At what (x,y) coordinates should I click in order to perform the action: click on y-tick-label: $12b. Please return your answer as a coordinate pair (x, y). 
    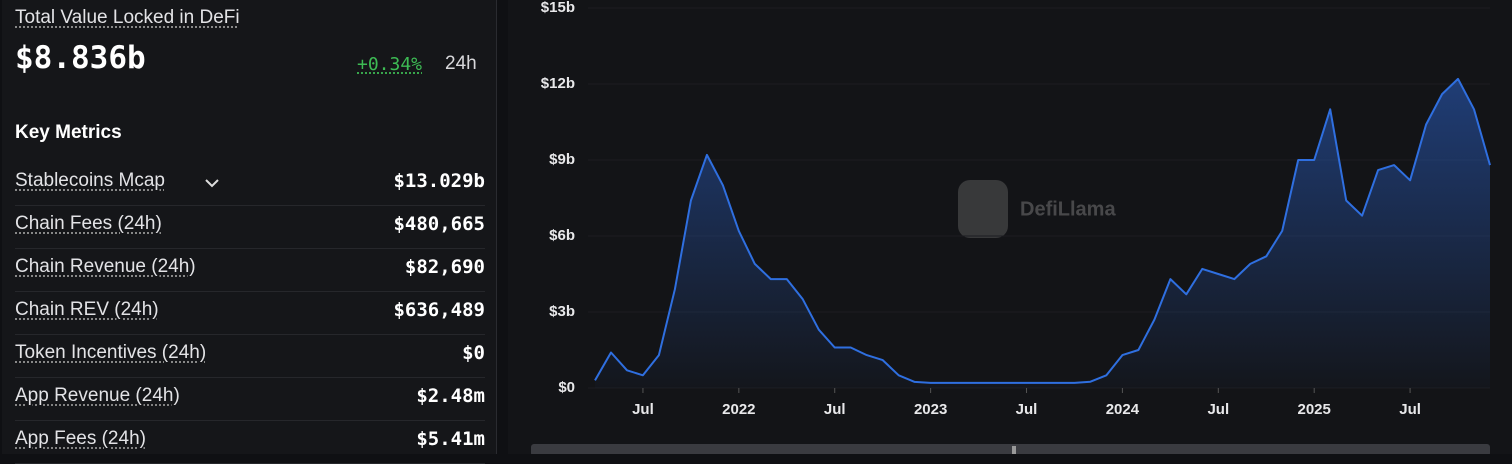
    Looking at the image, I should click on (558, 83).